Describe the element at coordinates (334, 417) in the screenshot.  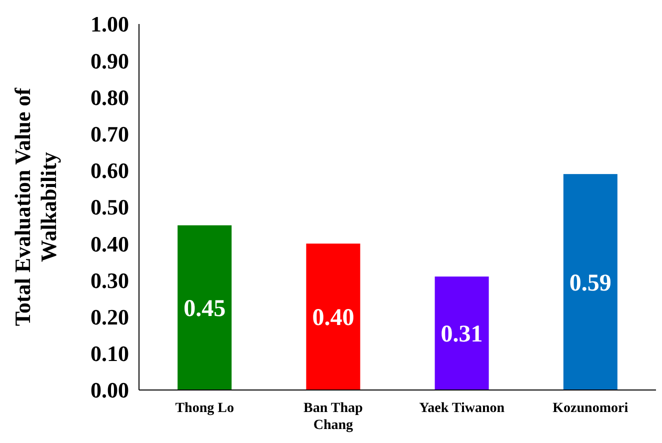
I see `x-tick-label: Ban Thap Chang` at that location.